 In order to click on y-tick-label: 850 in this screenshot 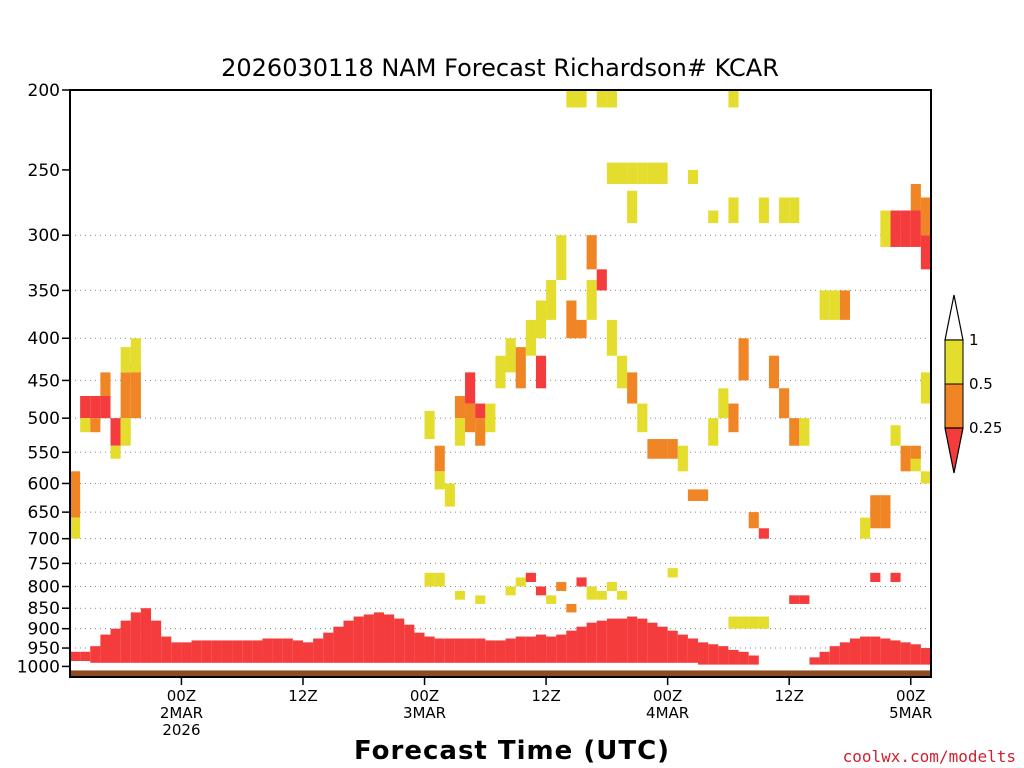, I will do `click(44, 609)`.